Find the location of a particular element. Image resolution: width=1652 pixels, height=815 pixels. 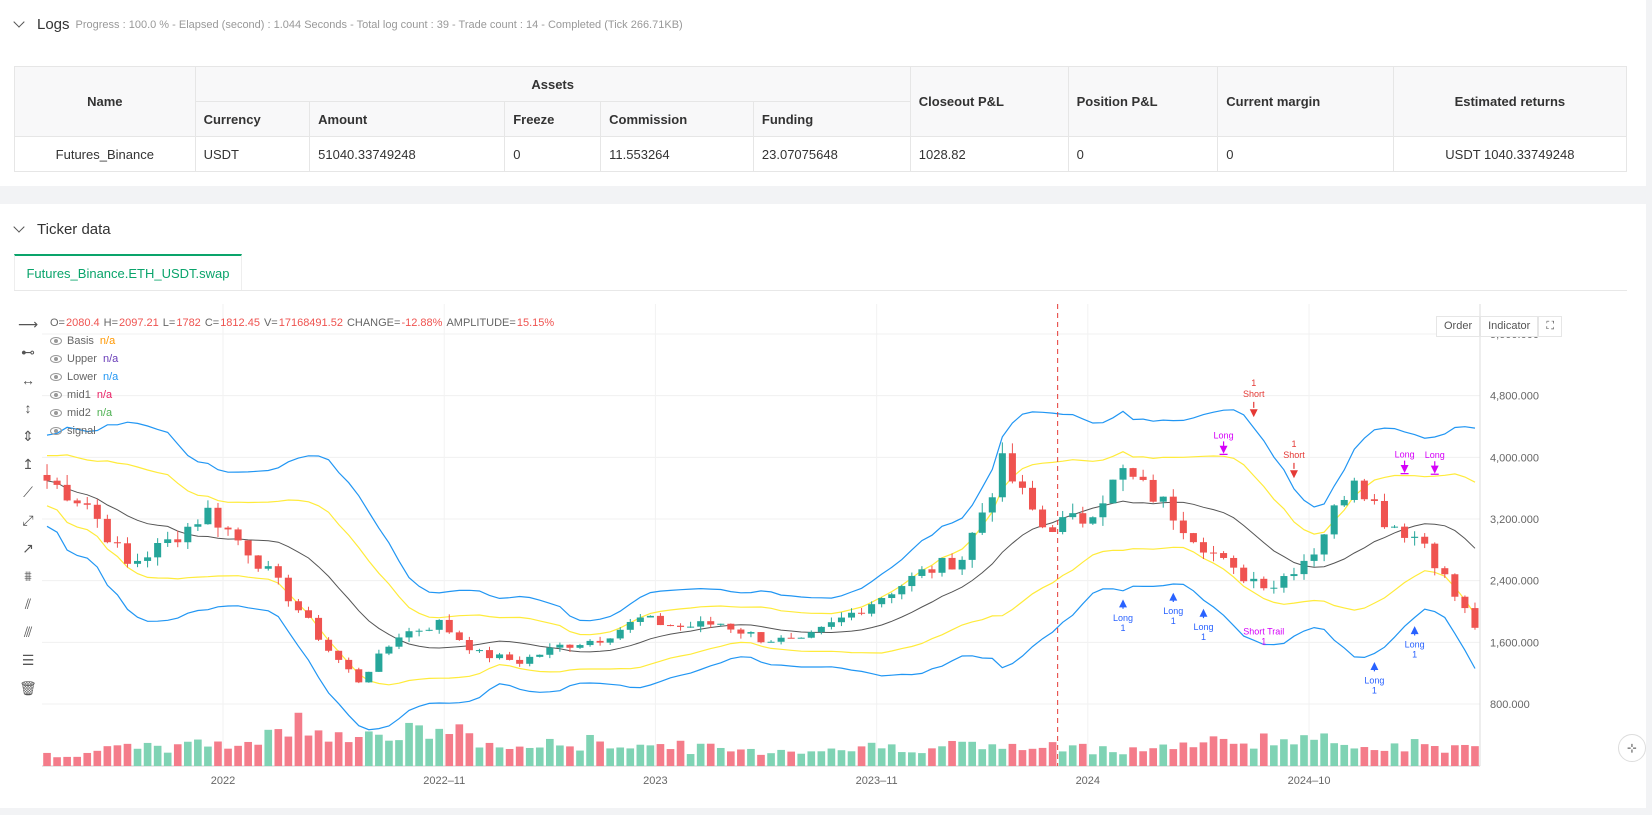

trend-line-icon: ⟋ is located at coordinates (28, 491).